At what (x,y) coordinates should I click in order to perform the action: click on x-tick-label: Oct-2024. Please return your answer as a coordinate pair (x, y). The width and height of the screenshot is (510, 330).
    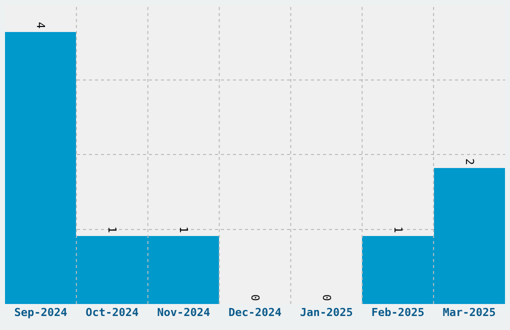
    Looking at the image, I should click on (113, 312).